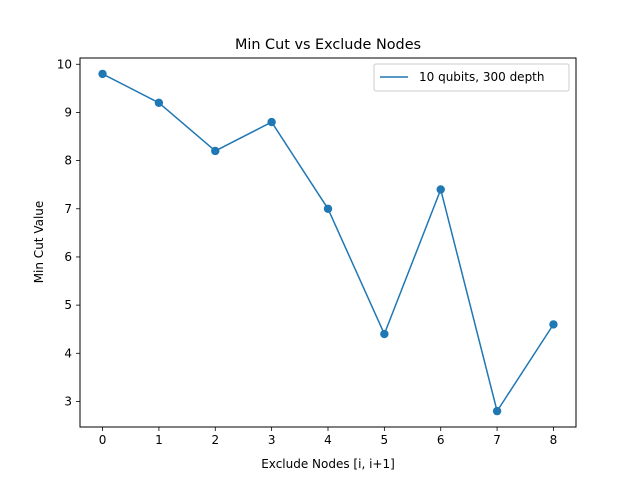 Image resolution: width=640 pixels, height=480 pixels. I want to click on legend: 10 qubits, 300 depth, so click(471, 77).